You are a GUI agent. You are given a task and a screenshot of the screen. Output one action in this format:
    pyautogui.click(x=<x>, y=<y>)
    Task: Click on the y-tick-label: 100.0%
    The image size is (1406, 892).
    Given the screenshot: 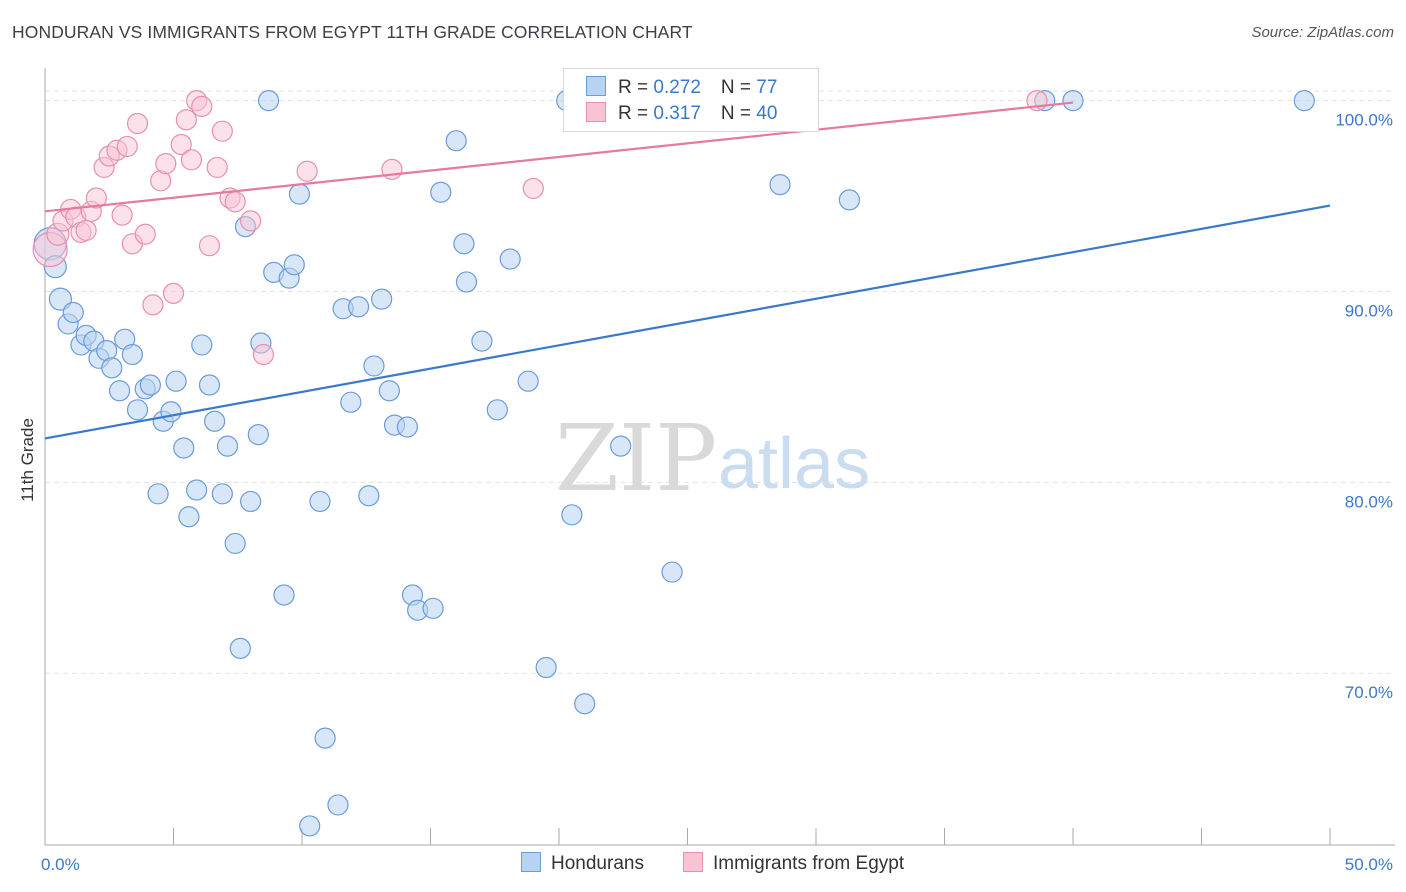 What is the action you would take?
    pyautogui.click(x=1364, y=120)
    